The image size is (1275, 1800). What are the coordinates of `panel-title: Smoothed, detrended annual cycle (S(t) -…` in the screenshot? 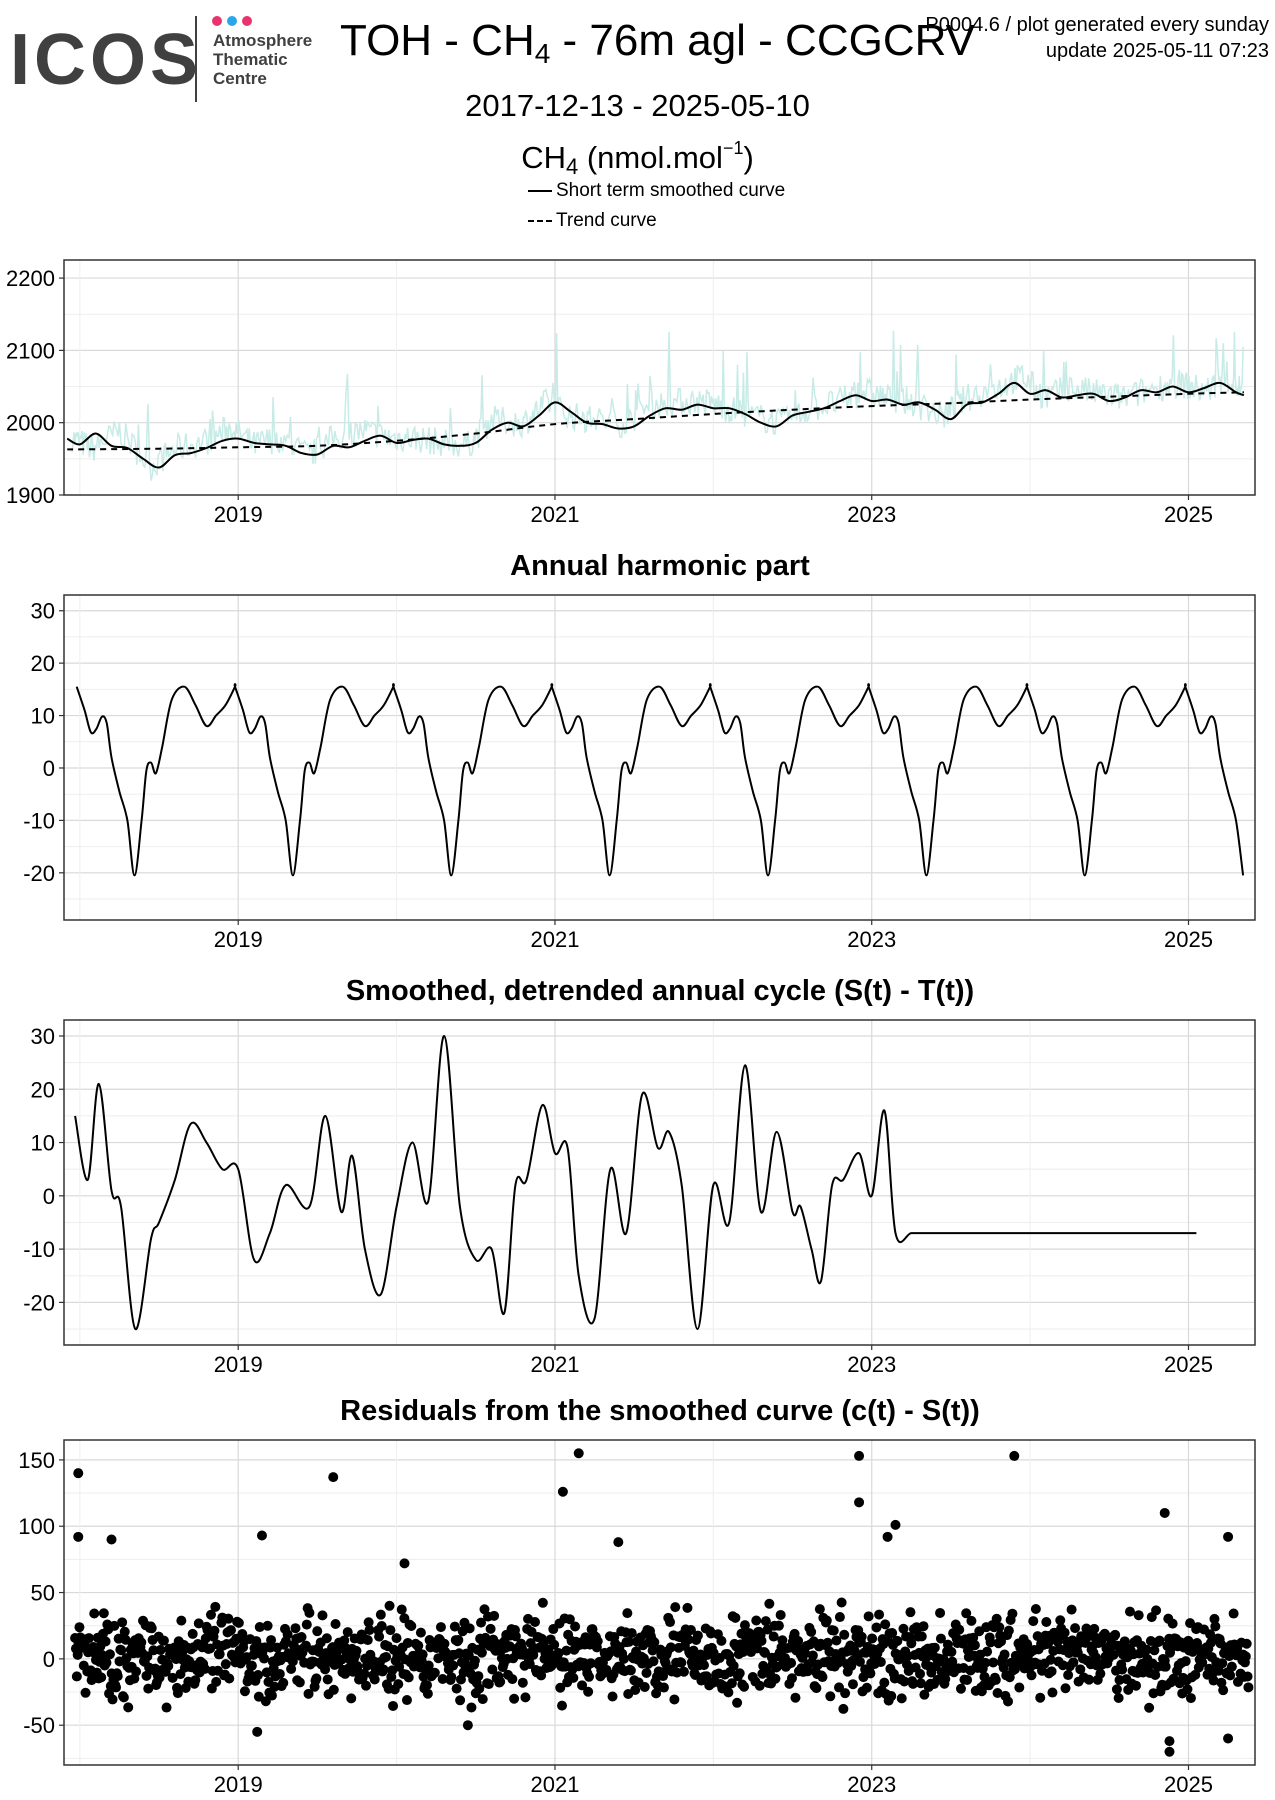 It's located at (660, 991).